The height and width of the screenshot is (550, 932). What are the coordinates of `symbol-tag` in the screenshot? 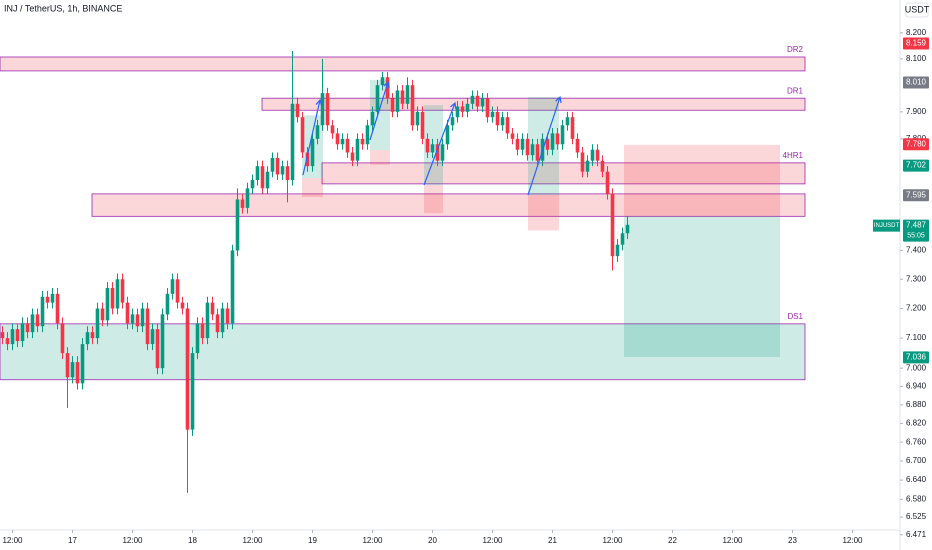 It's located at (886, 225).